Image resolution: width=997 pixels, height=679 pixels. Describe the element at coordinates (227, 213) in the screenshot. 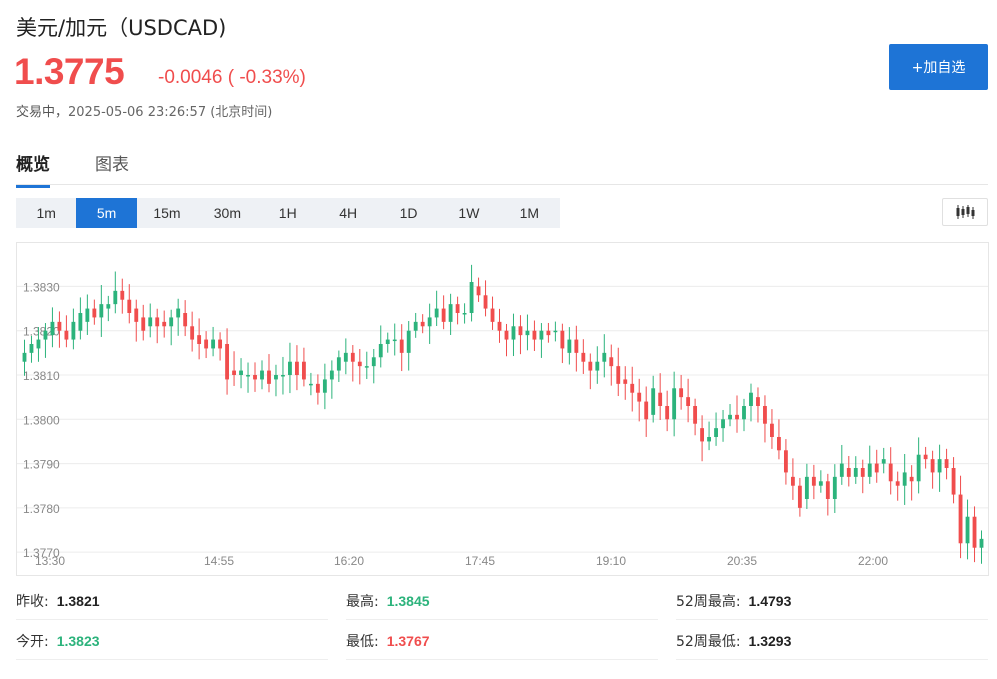

I see `period-30m: 30m` at that location.